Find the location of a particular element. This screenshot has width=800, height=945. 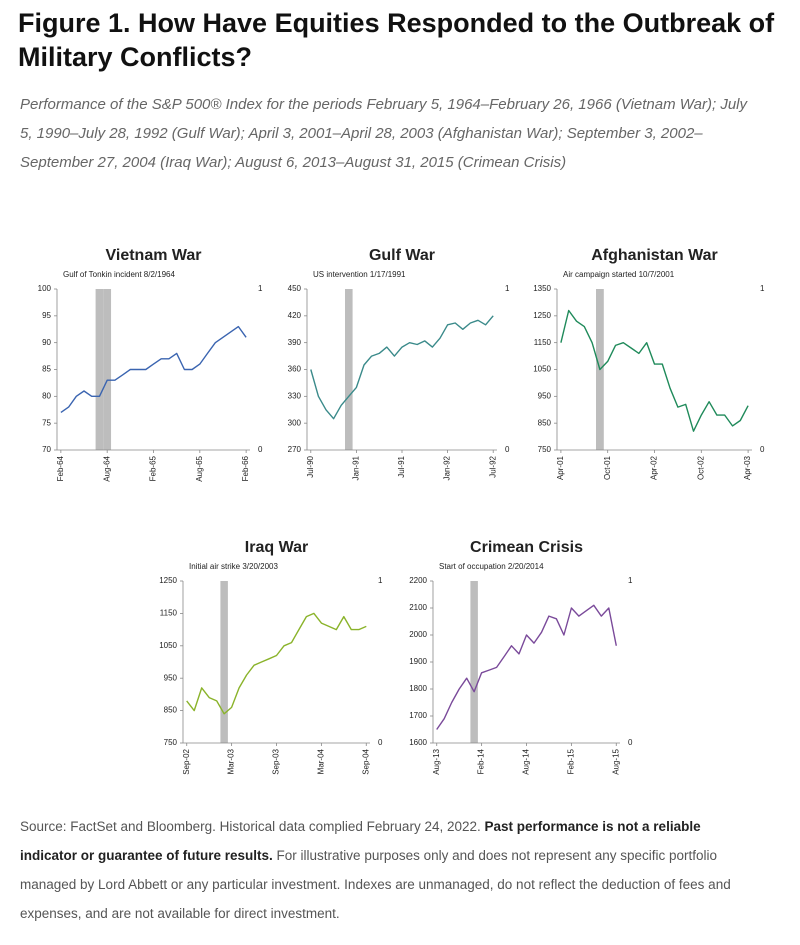

y-tick-label: 1350 is located at coordinates (542, 288).